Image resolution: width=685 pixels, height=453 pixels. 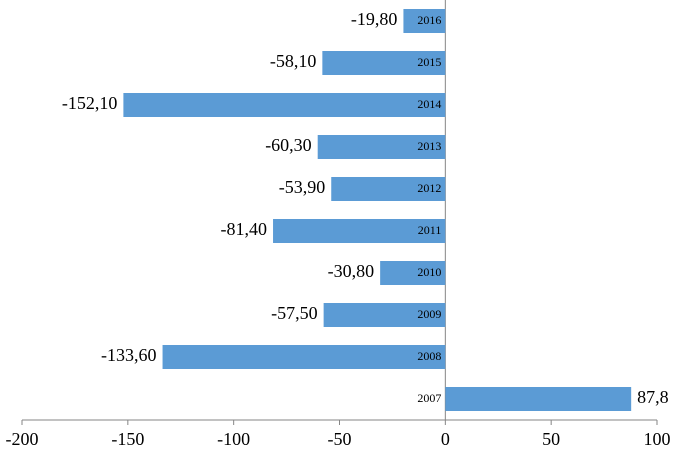 What do you see at coordinates (551, 439) in the screenshot?
I see `x-tick-label: 50` at bounding box center [551, 439].